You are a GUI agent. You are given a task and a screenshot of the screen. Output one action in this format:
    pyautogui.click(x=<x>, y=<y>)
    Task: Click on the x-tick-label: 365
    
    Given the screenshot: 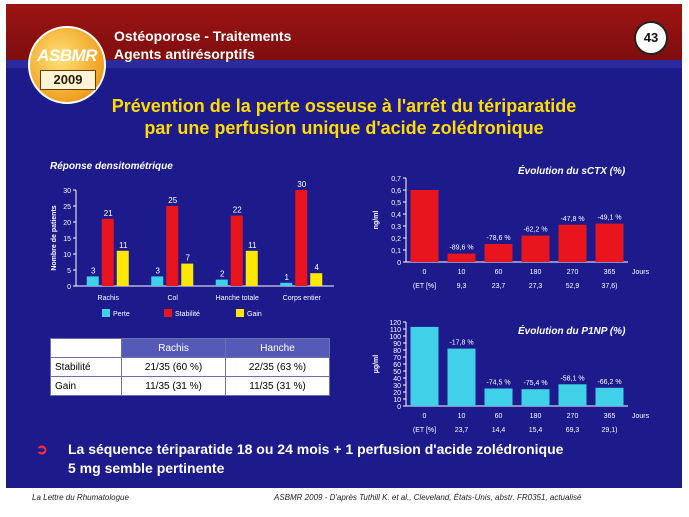 What is the action you would take?
    pyautogui.click(x=610, y=416)
    